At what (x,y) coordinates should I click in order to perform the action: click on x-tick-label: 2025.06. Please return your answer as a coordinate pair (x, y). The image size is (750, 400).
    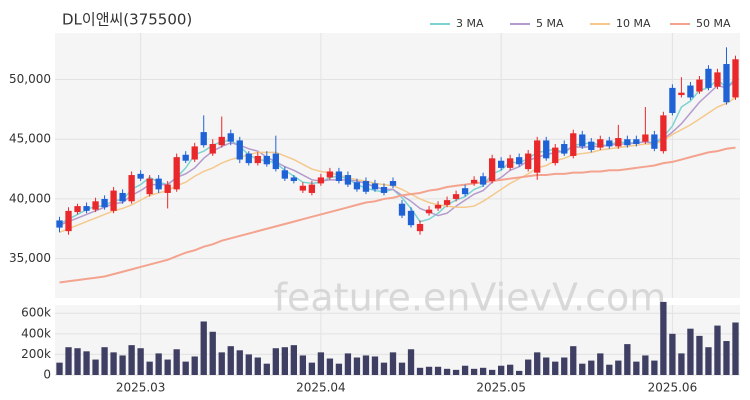
    Looking at the image, I should click on (673, 388).